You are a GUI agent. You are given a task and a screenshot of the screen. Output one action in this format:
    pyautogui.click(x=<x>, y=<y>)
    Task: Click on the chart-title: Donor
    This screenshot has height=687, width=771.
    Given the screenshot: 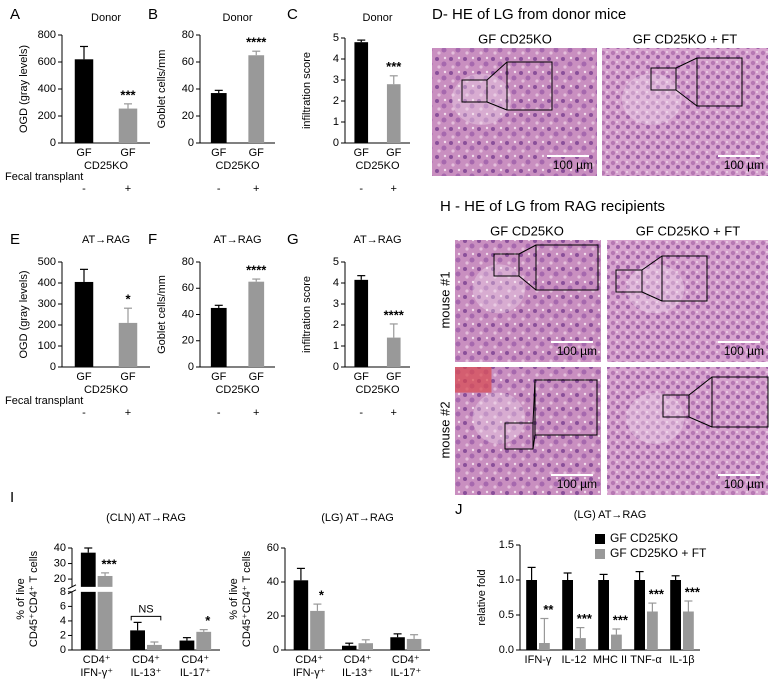 What is the action you would take?
    pyautogui.click(x=106, y=18)
    